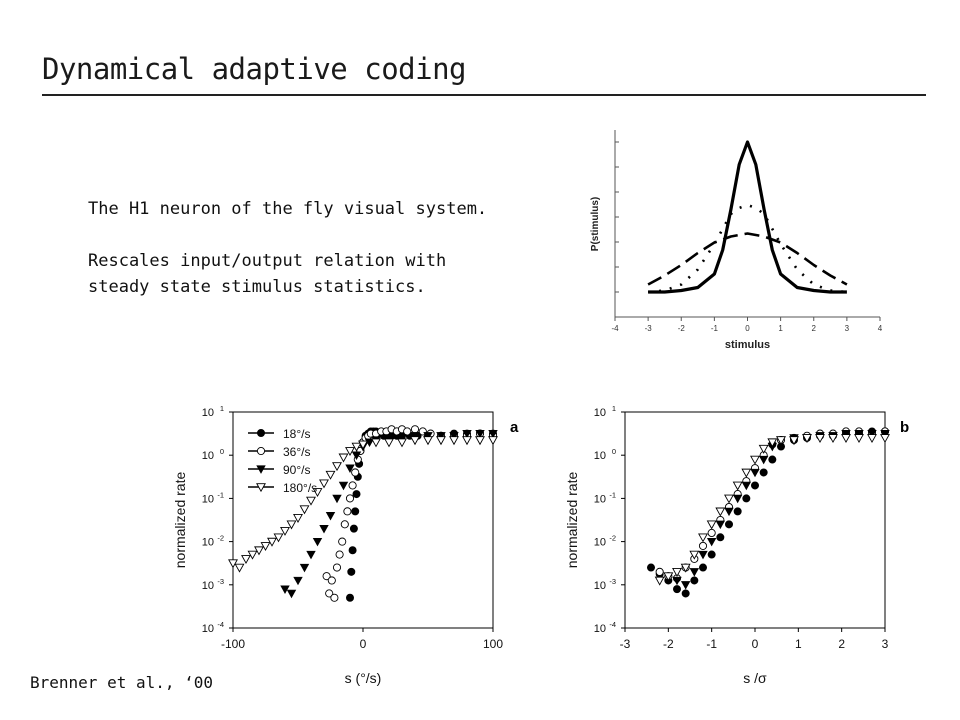 The height and width of the screenshot is (720, 960). Describe the element at coordinates (595, 224) in the screenshot. I see `y-axis-label: P(stimulus)` at that location.